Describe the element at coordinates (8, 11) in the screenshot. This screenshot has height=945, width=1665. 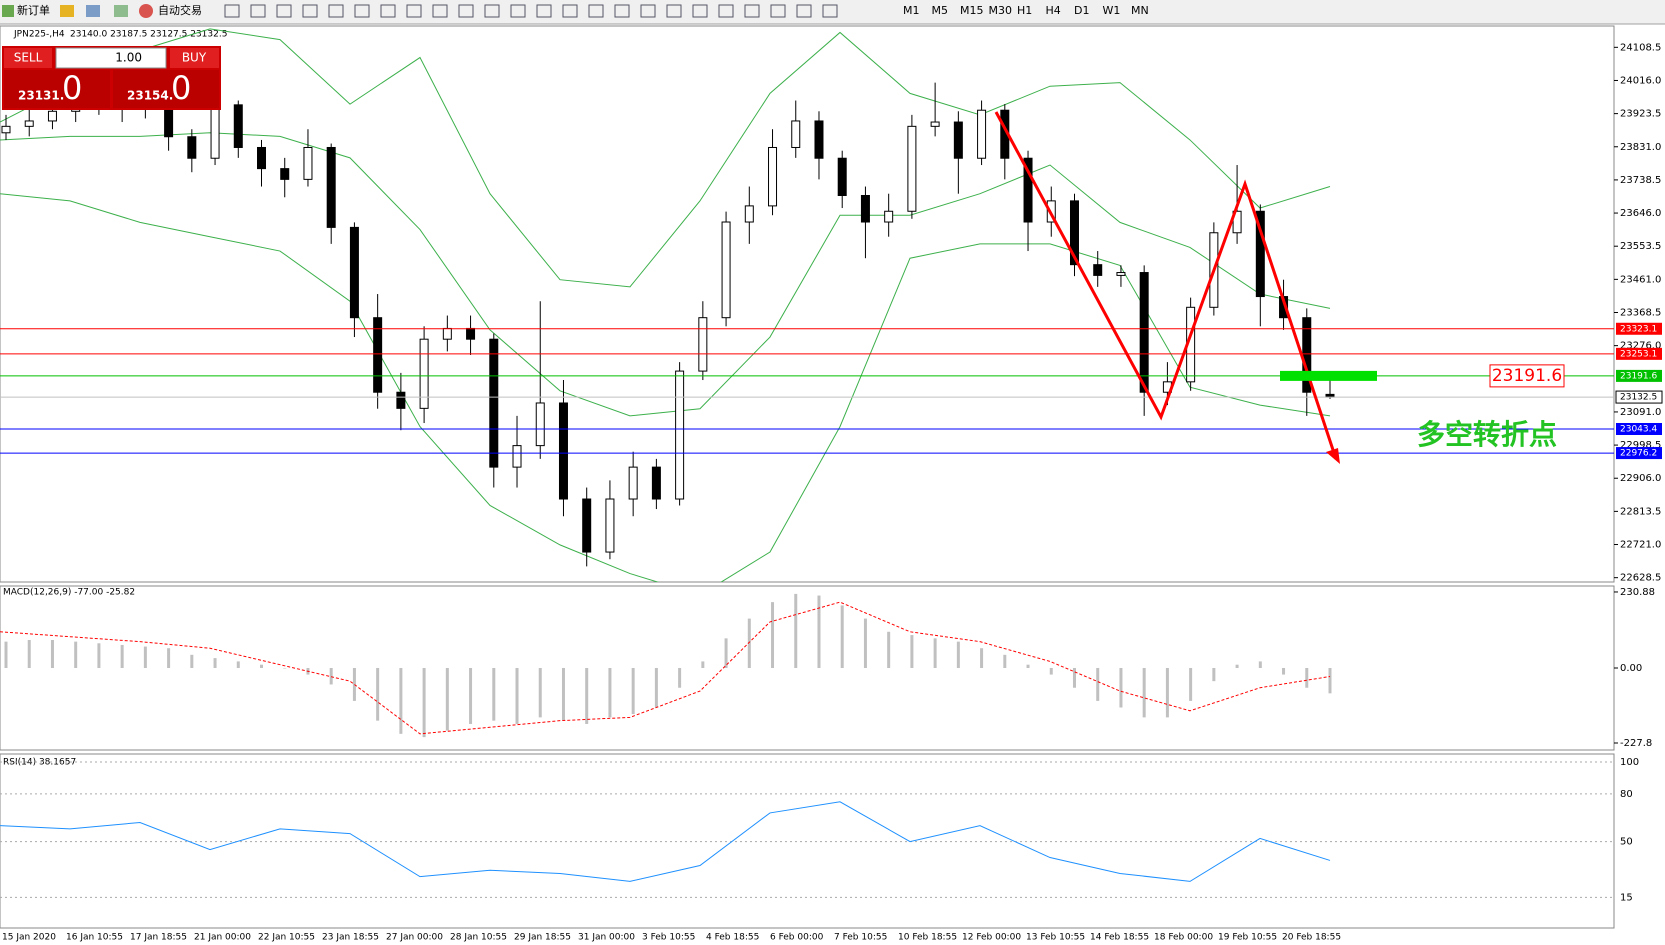
I see `new-order-icon` at that location.